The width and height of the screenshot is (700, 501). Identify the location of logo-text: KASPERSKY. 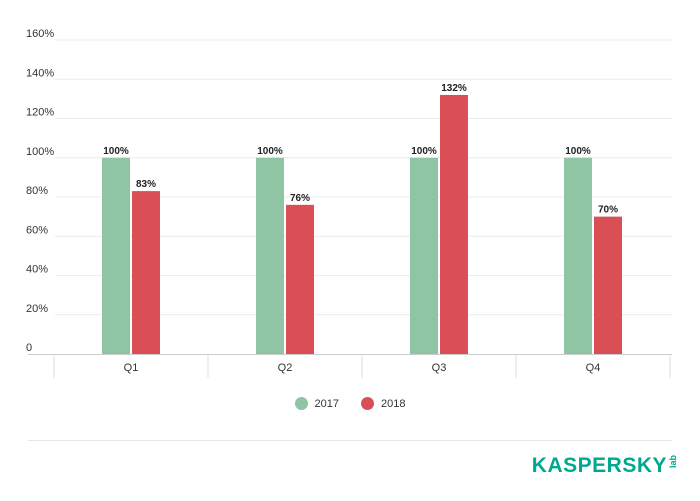
(599, 465).